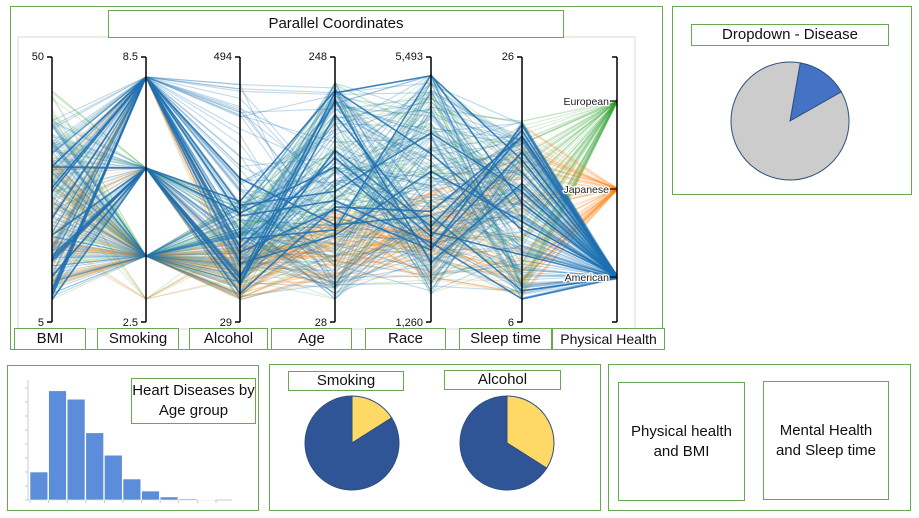 The width and height of the screenshot is (919, 518). I want to click on axis-label-physical-health: Physical Health, so click(608, 339).